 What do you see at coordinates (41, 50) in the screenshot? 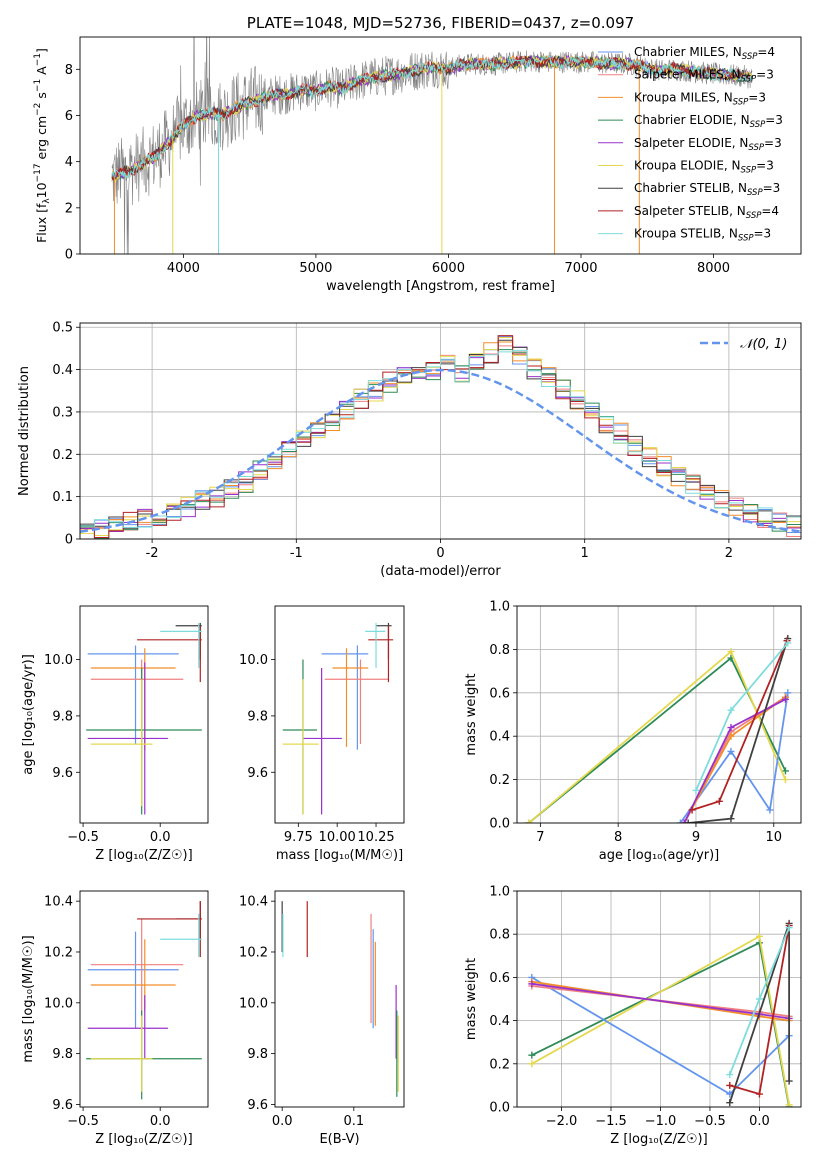
I see `y-label-part: ]` at bounding box center [41, 50].